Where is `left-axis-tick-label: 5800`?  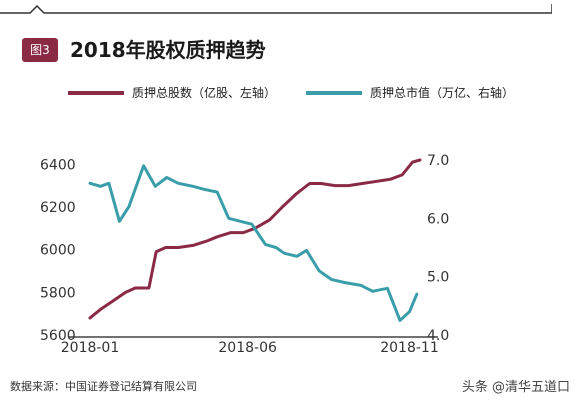
left-axis-tick-label: 5800 is located at coordinates (58, 293).